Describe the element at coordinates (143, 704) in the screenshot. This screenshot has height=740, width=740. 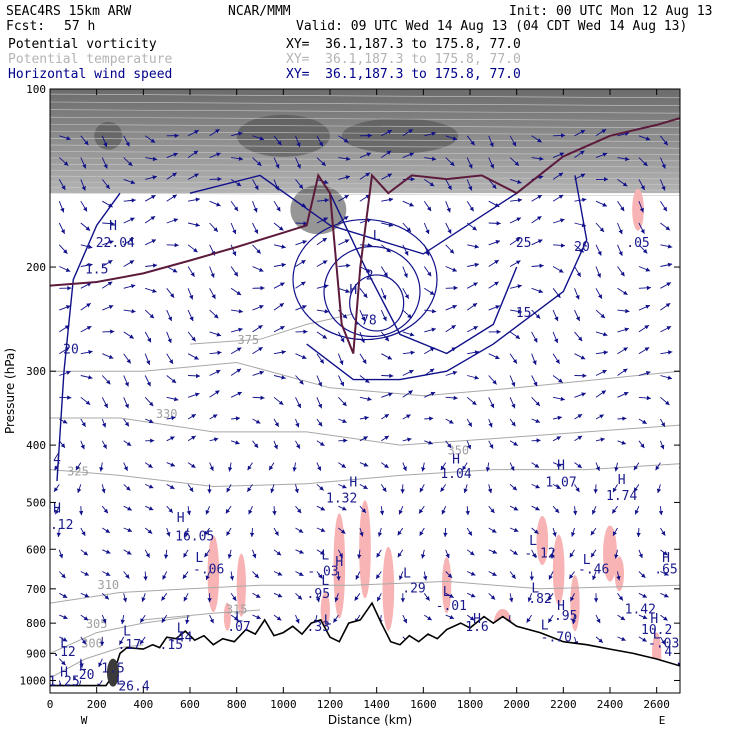
I see `x-tick-label: 400` at that location.